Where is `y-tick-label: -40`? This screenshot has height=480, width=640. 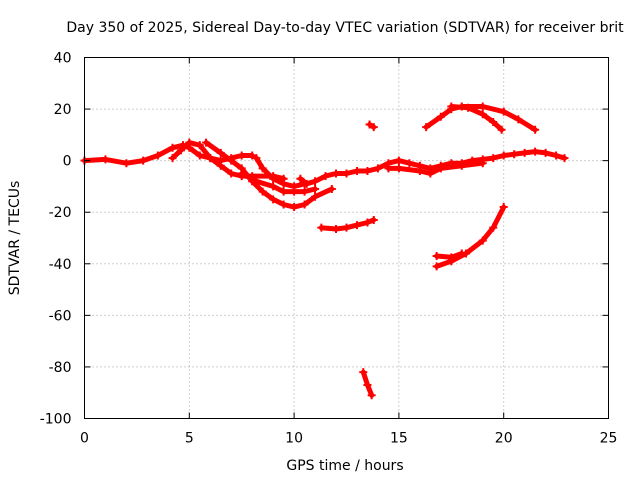
y-tick-label: -40 is located at coordinates (60, 265).